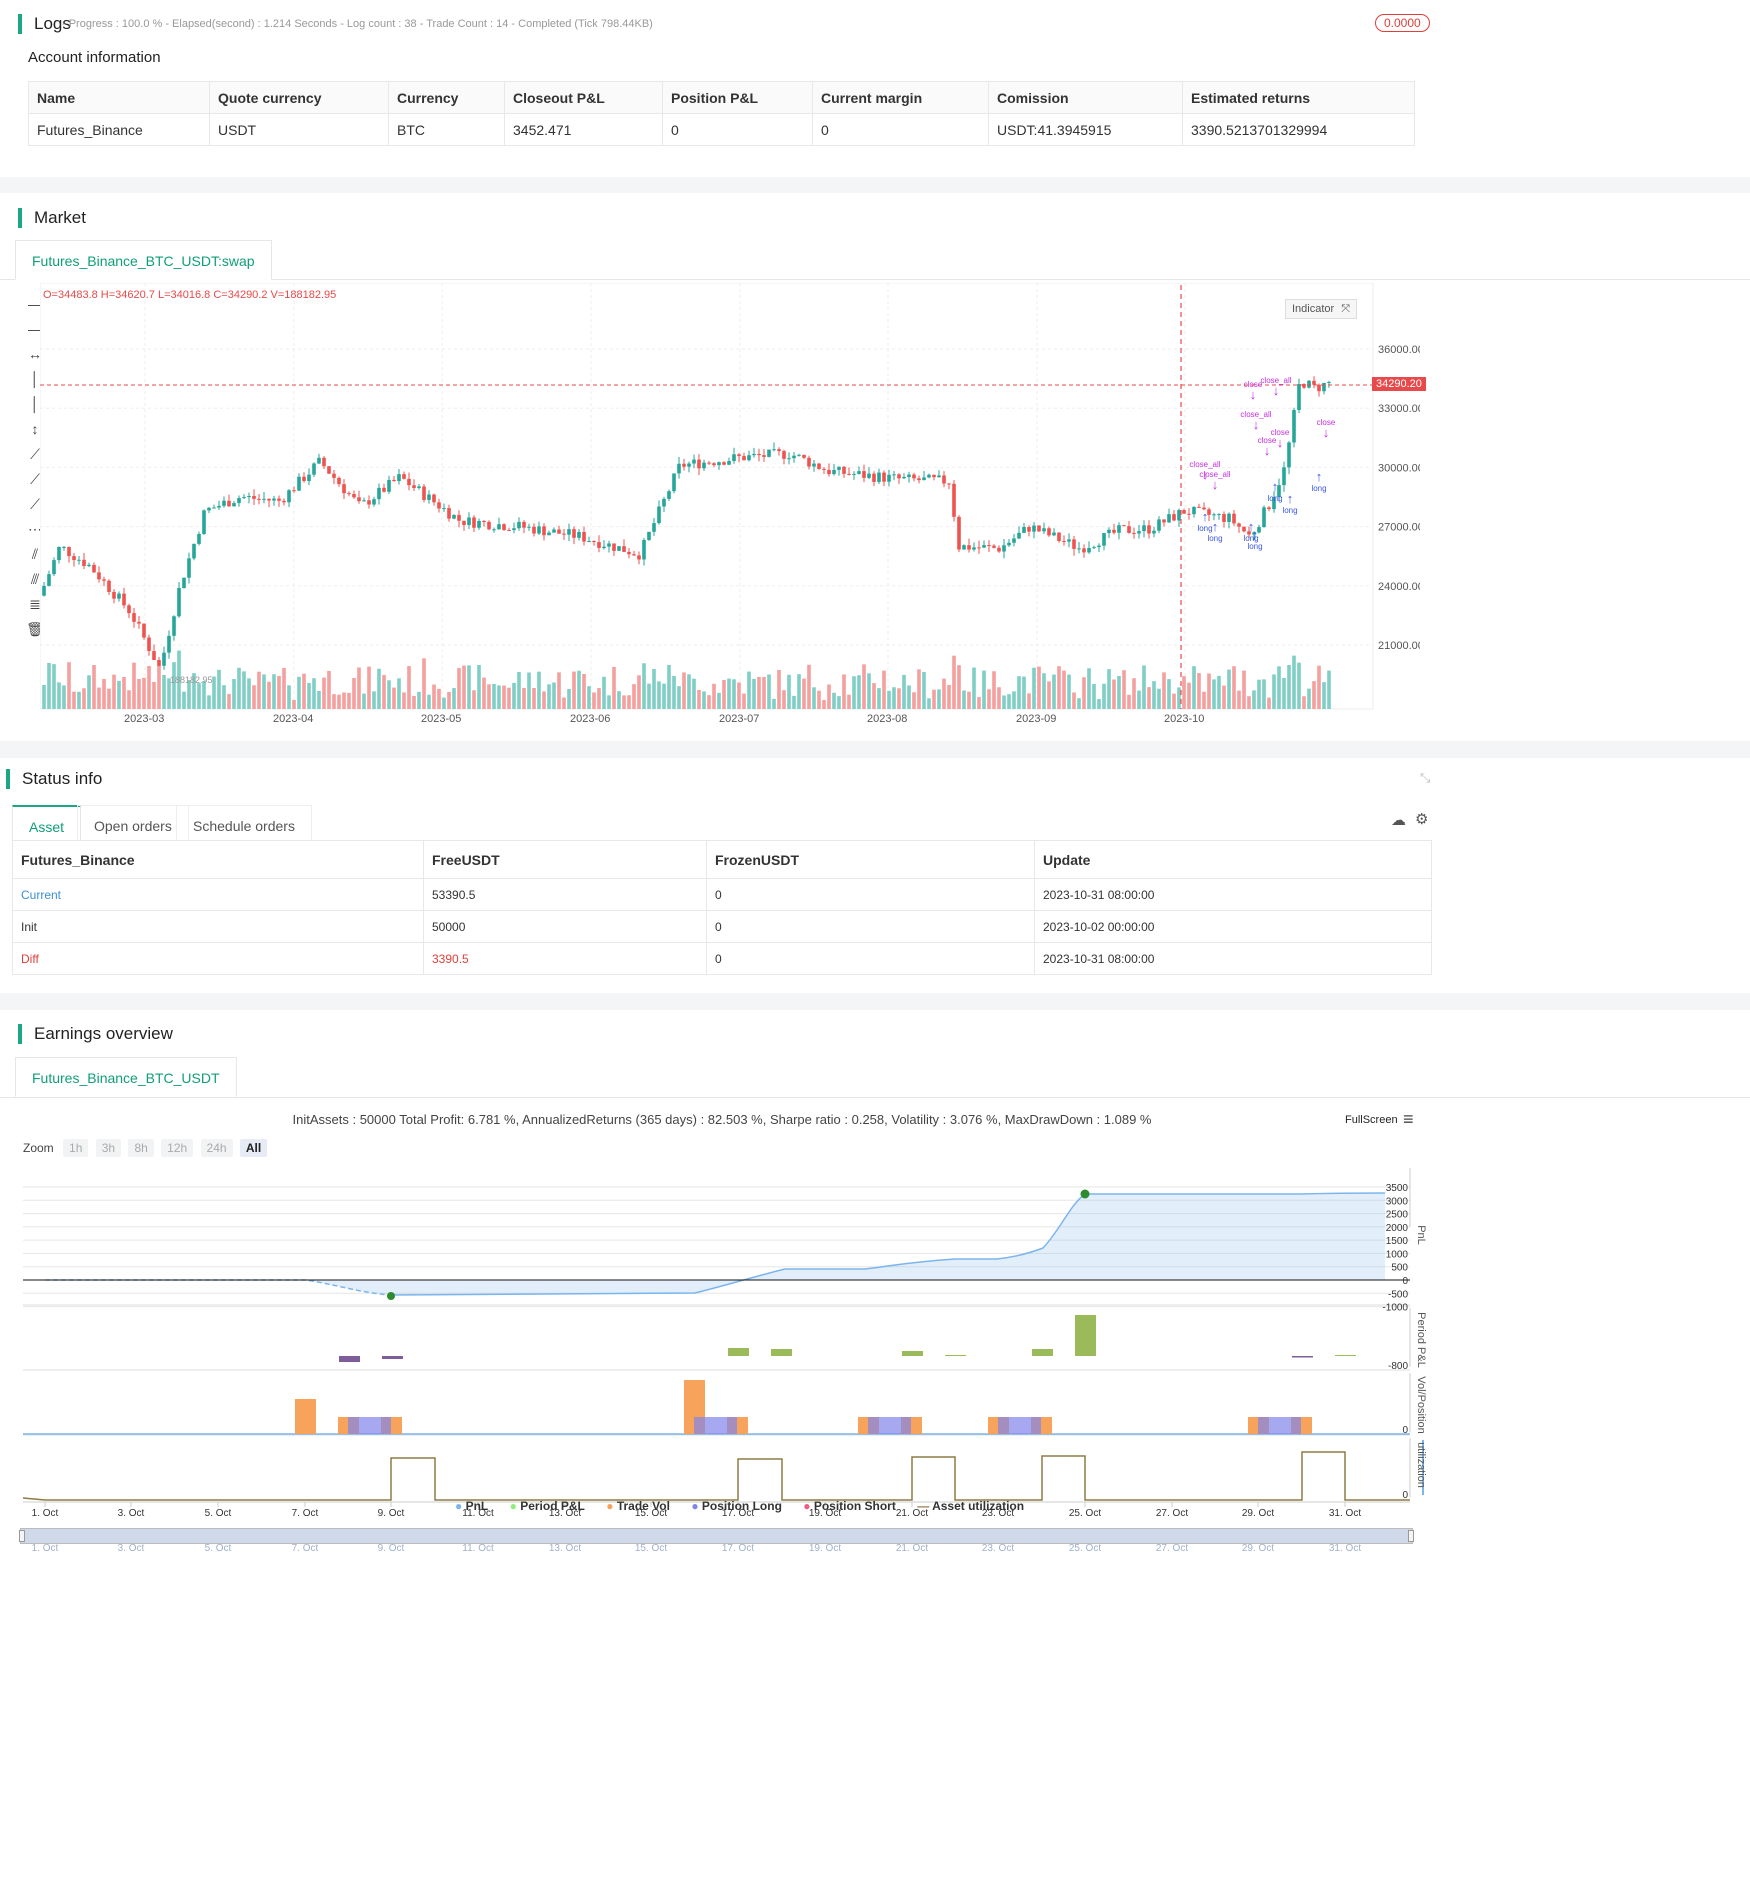  I want to click on tab-asset: Asset, so click(47, 825).